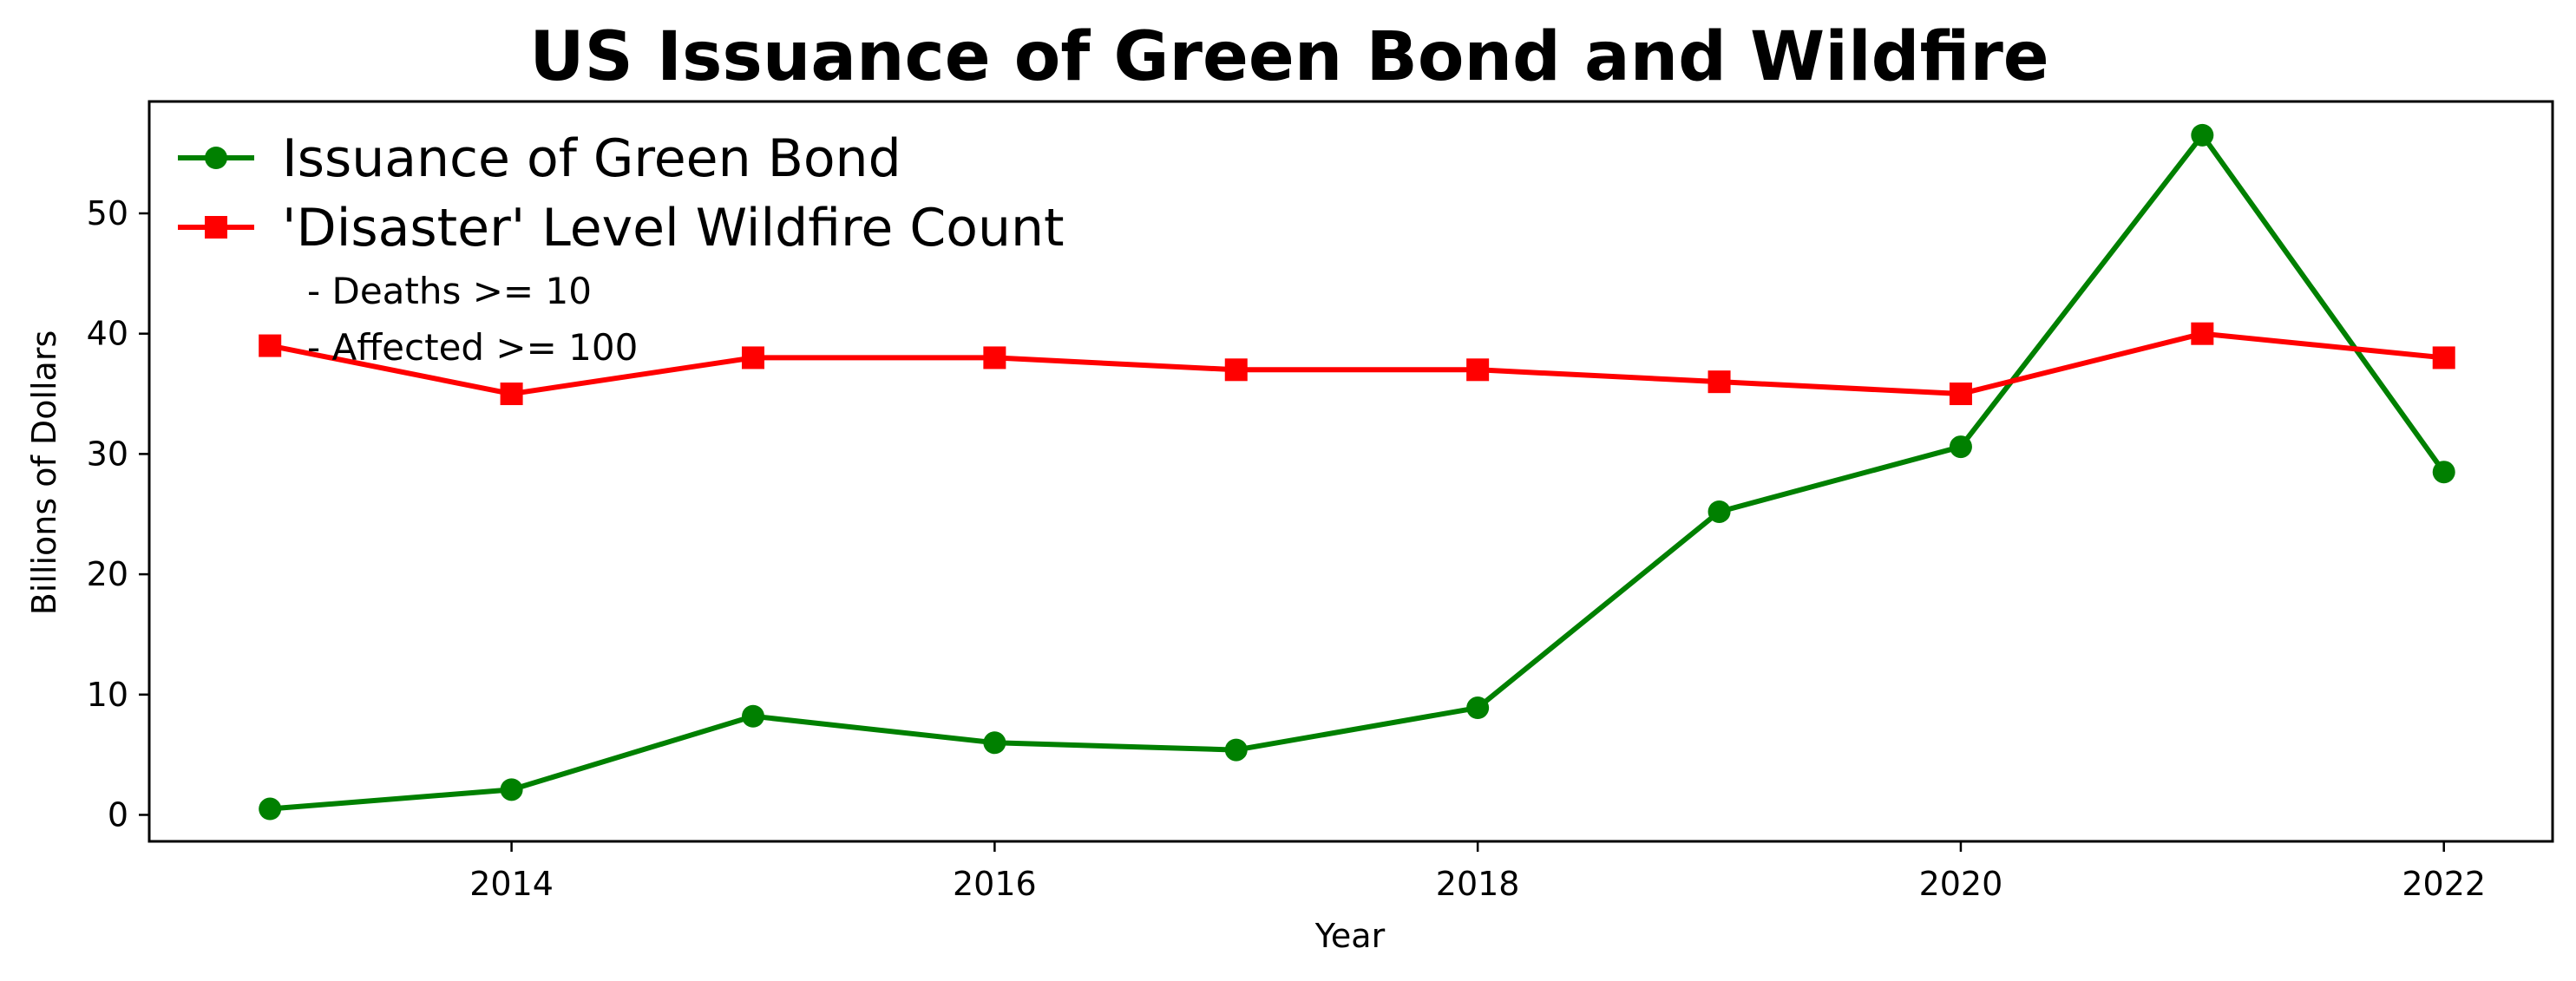 Image resolution: width=2576 pixels, height=981 pixels. What do you see at coordinates (449, 291) in the screenshot?
I see `legend-note-1: - Deaths >= 10` at bounding box center [449, 291].